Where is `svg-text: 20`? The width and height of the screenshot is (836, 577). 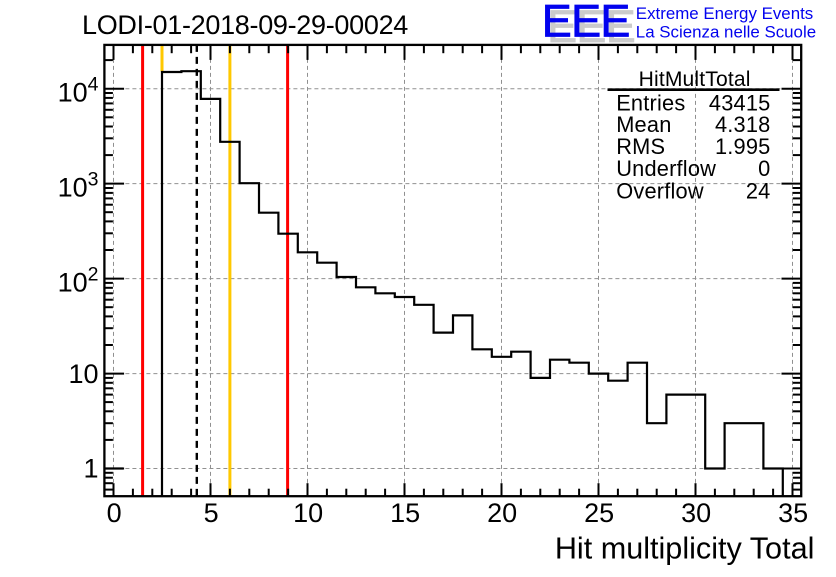
svg-text: 20 is located at coordinates (502, 513).